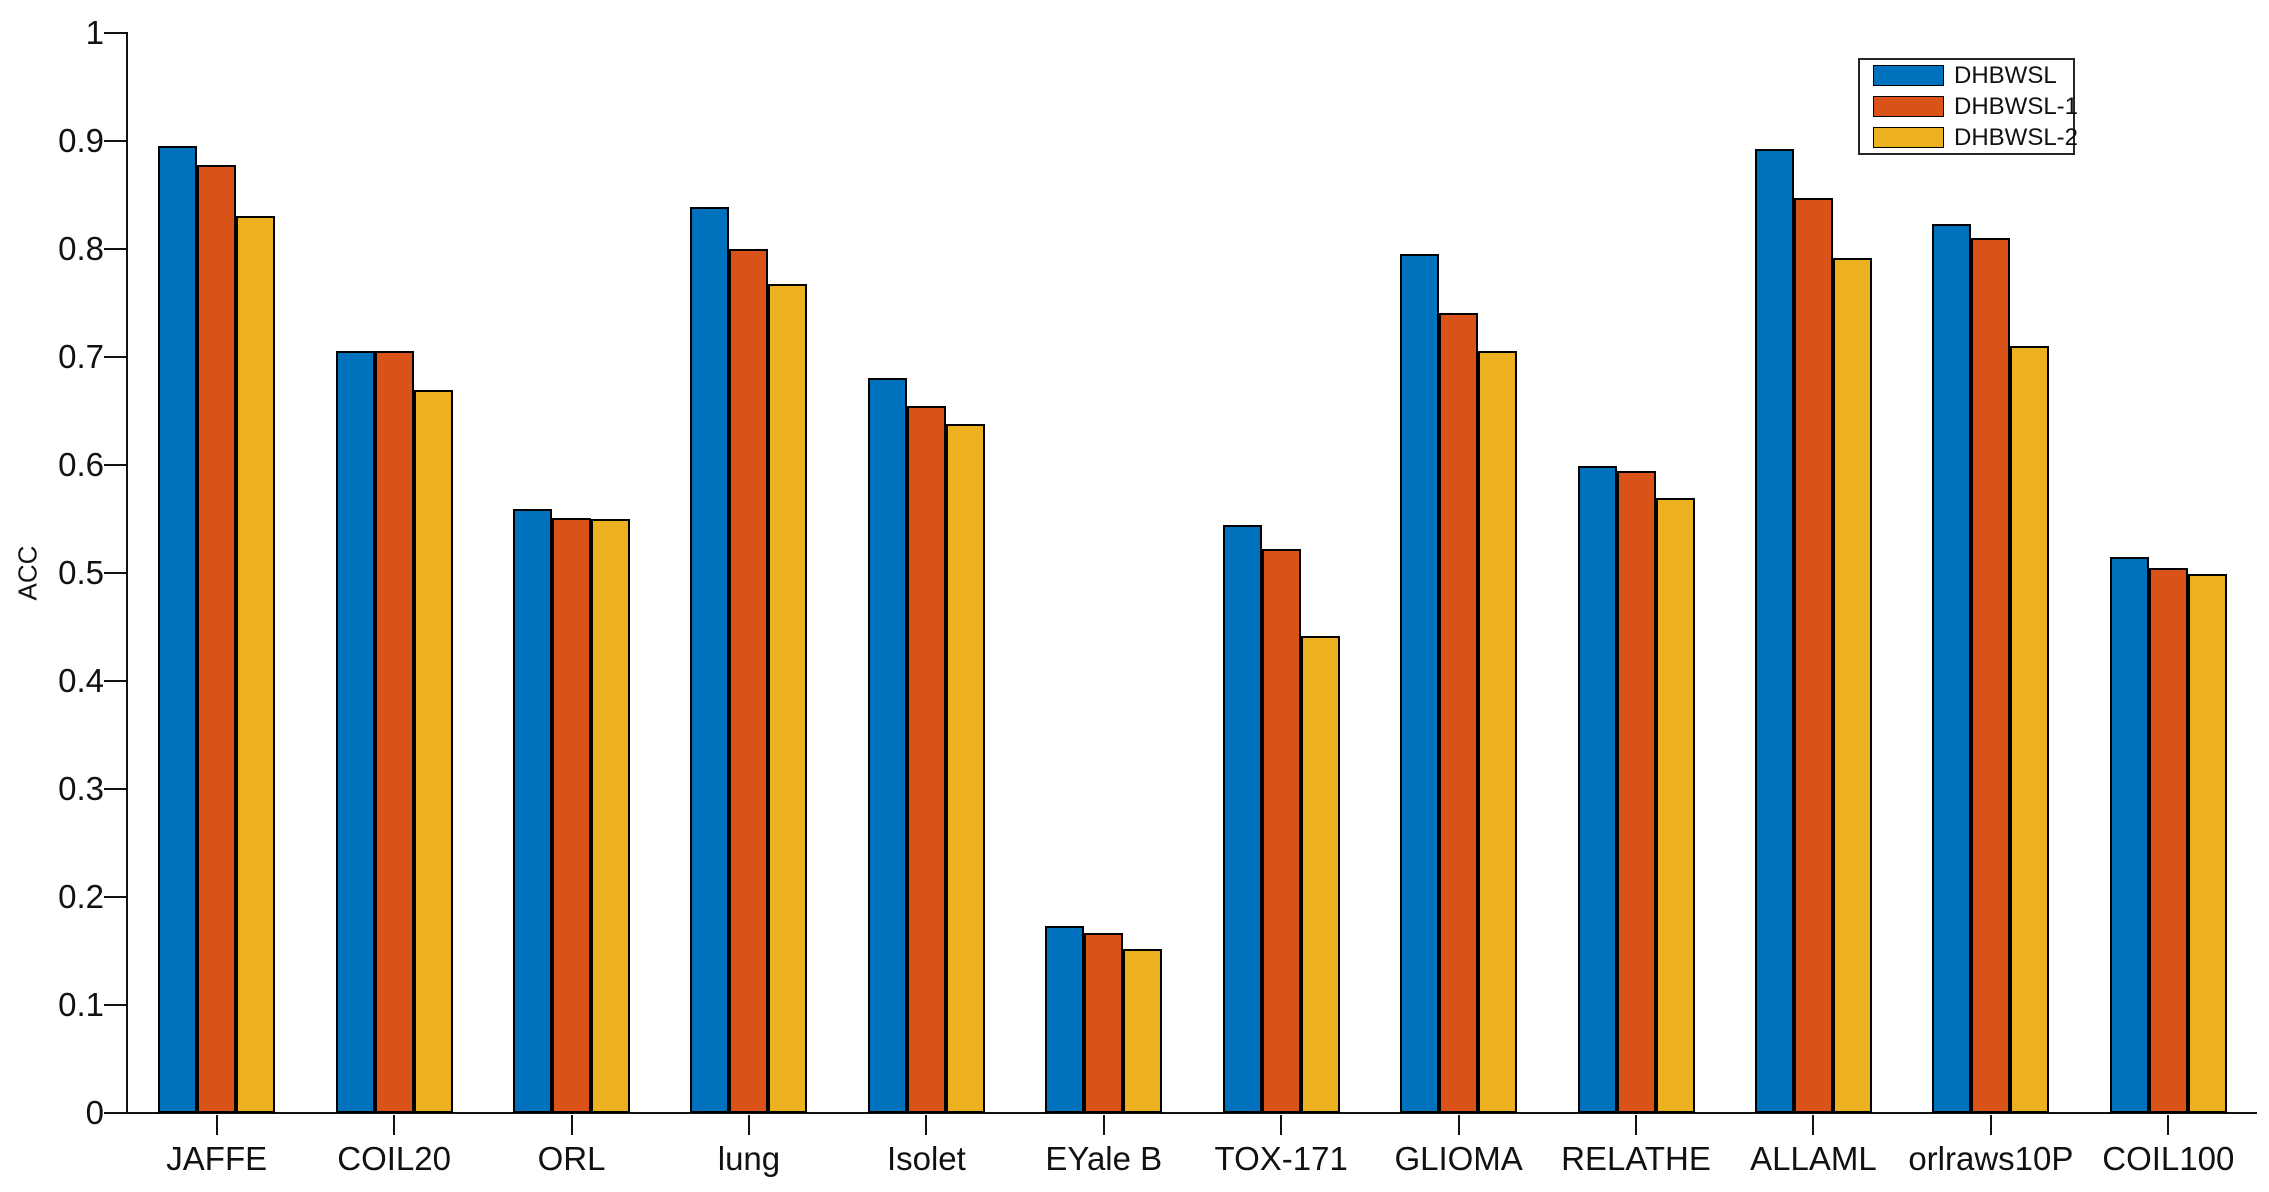 This screenshot has height=1192, width=2269. What do you see at coordinates (2168, 1158) in the screenshot?
I see `x-tick-label: COIL100` at bounding box center [2168, 1158].